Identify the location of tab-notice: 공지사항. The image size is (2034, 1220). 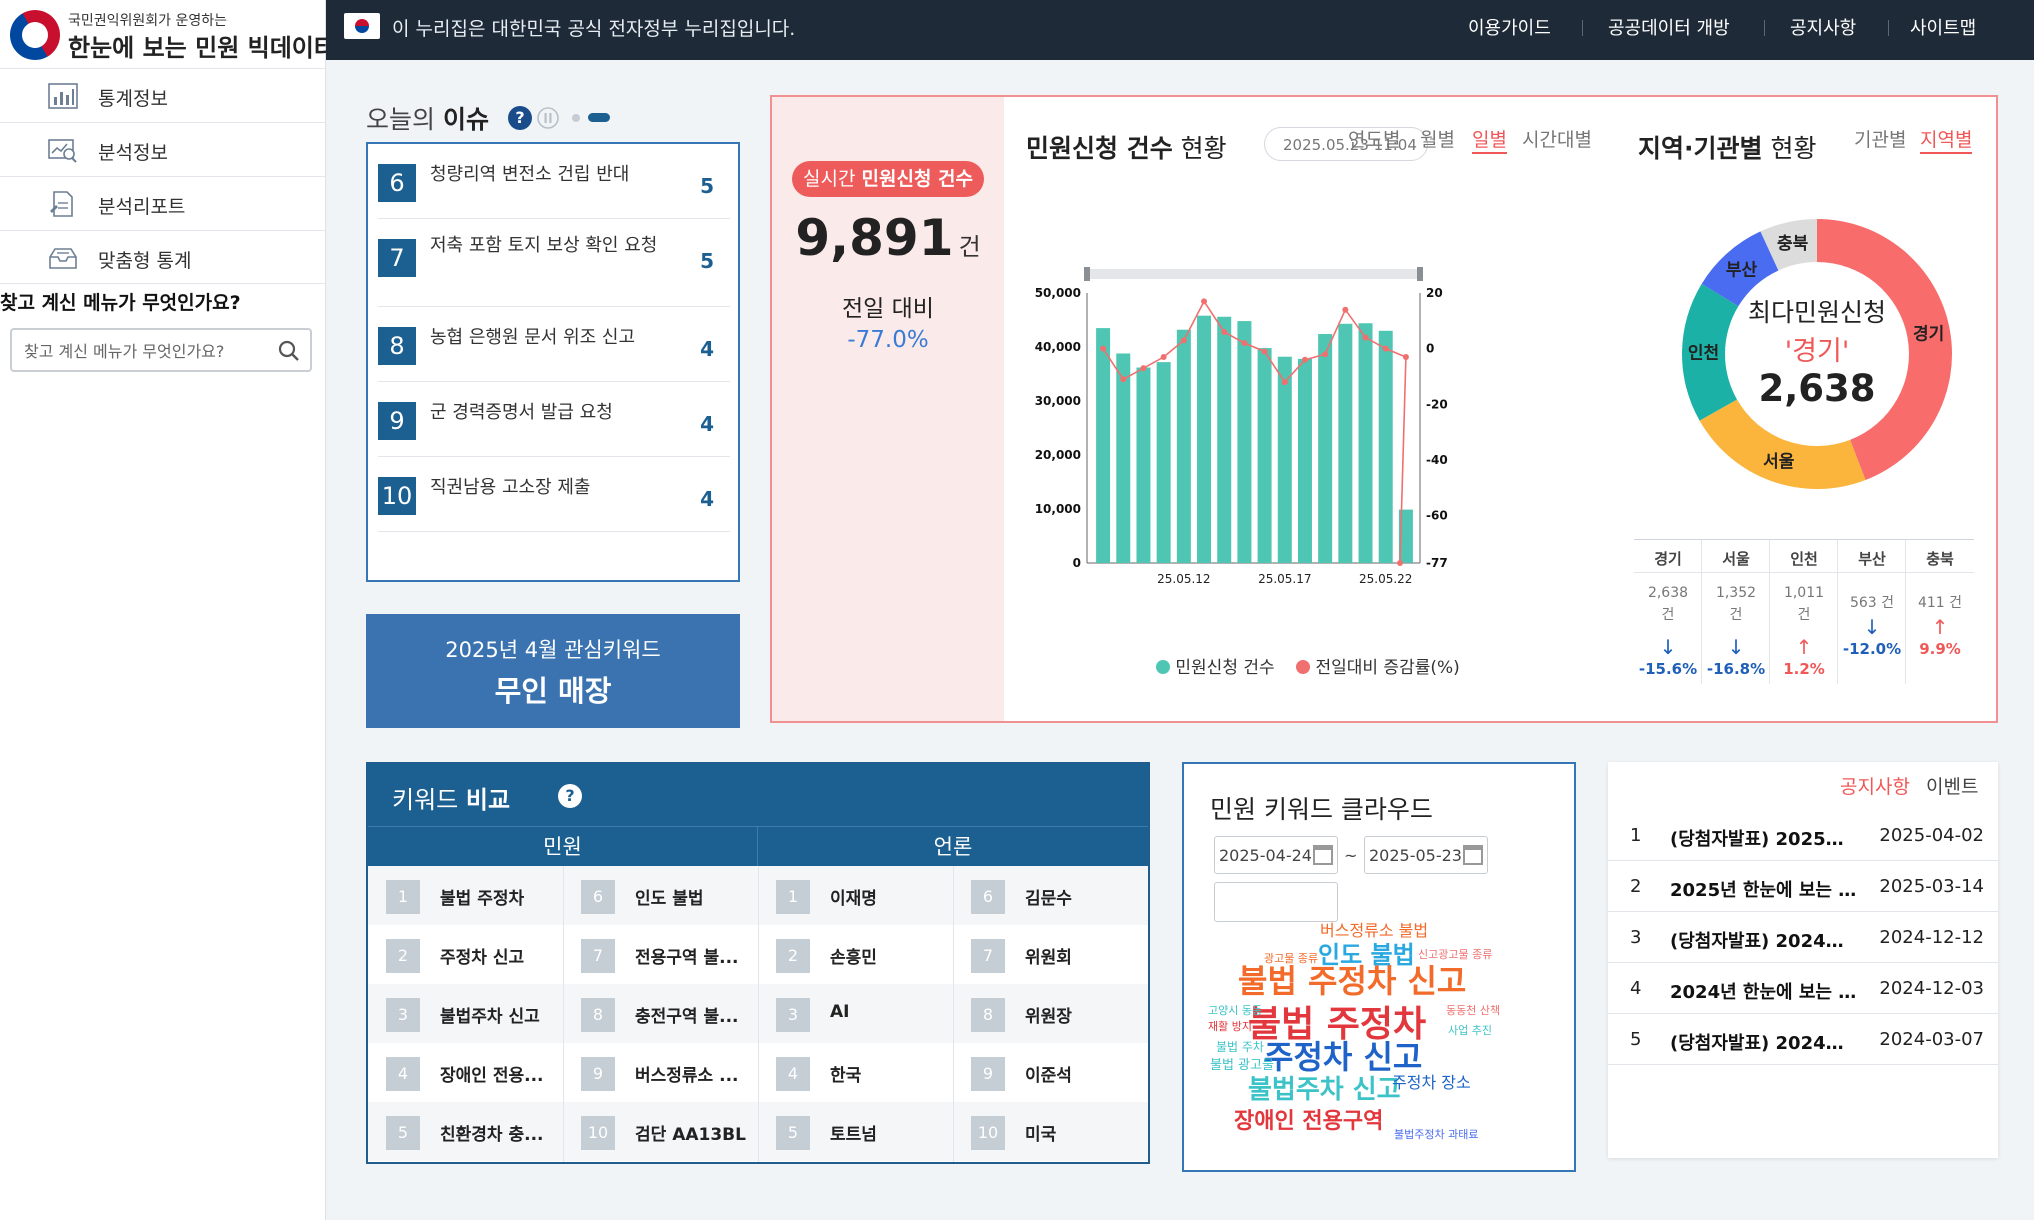
(1875, 787).